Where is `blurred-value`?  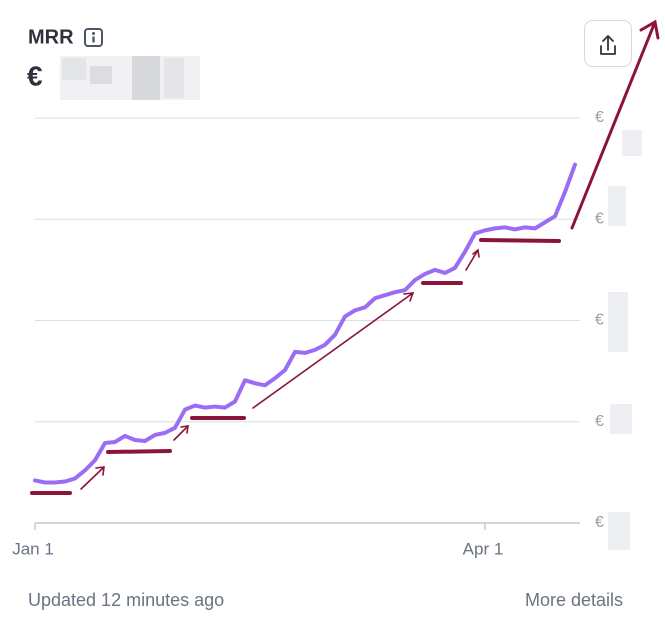
blurred-value is located at coordinates (130, 78).